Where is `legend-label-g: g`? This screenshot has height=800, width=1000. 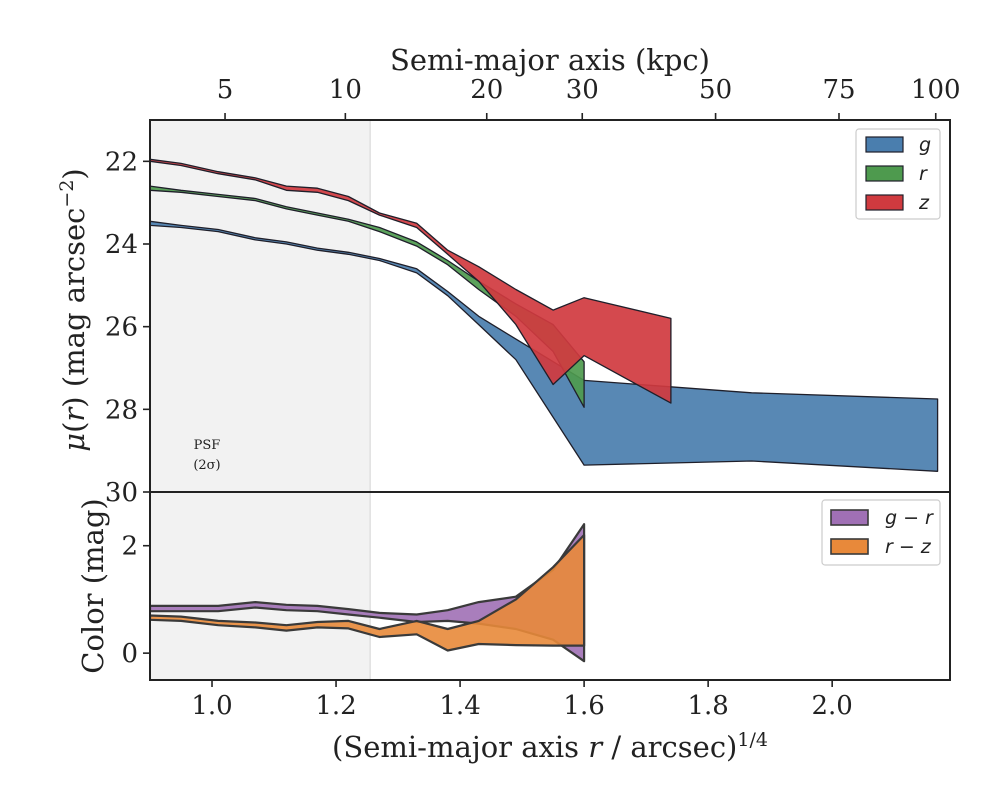 legend-label-g: g is located at coordinates (925, 145).